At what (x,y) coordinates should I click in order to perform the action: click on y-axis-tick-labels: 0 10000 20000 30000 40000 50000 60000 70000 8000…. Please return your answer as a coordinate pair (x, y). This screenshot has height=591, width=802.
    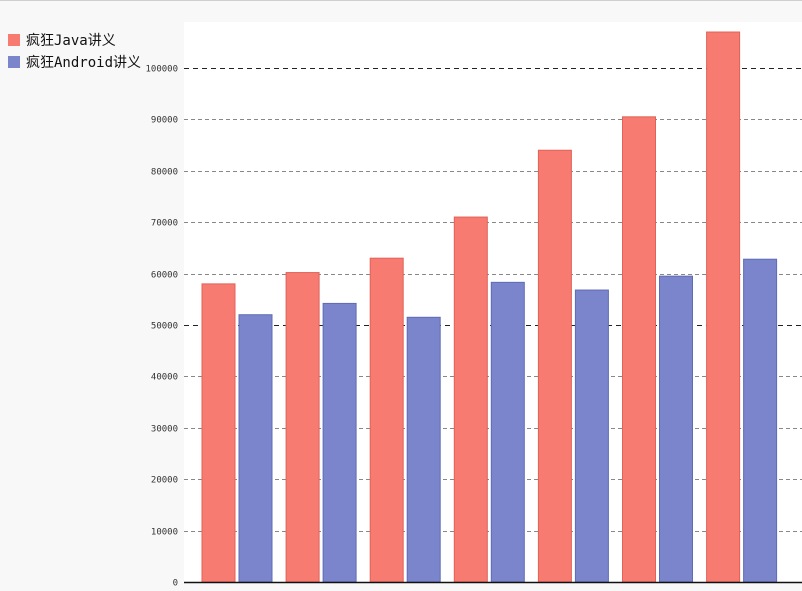
    Looking at the image, I should click on (161, 327).